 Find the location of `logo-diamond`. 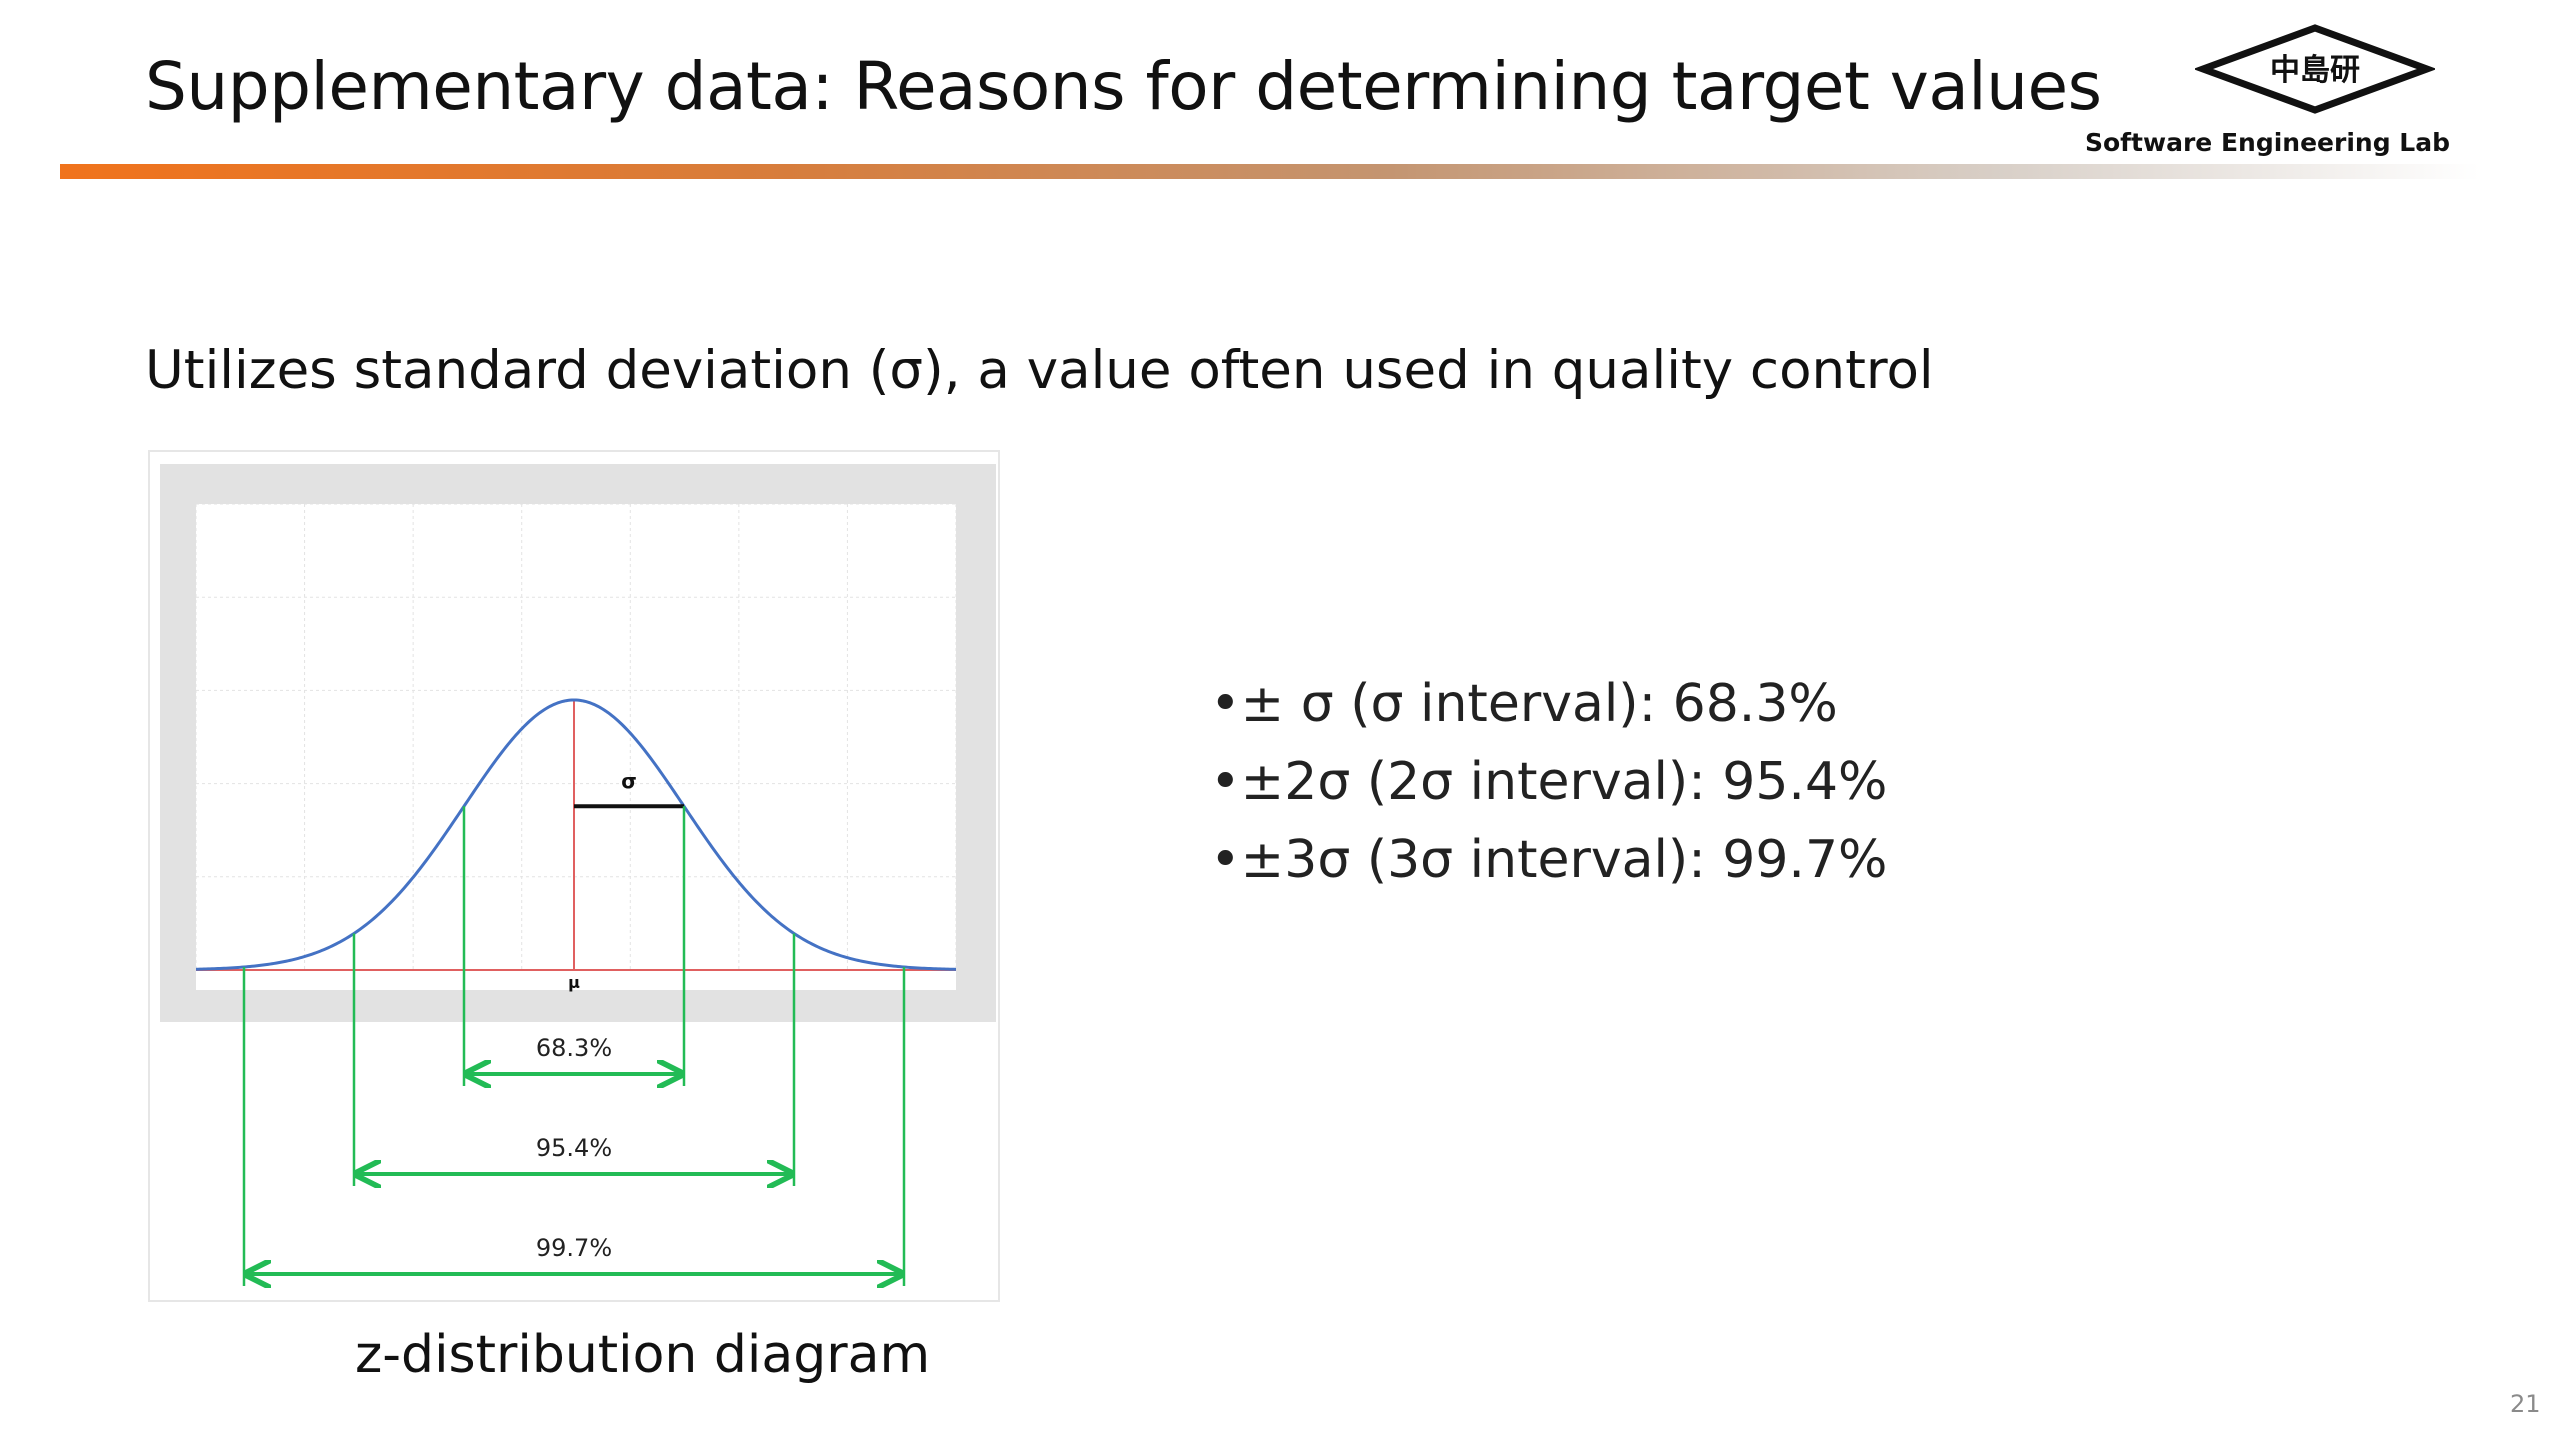

logo-diamond is located at coordinates (2315, 69).